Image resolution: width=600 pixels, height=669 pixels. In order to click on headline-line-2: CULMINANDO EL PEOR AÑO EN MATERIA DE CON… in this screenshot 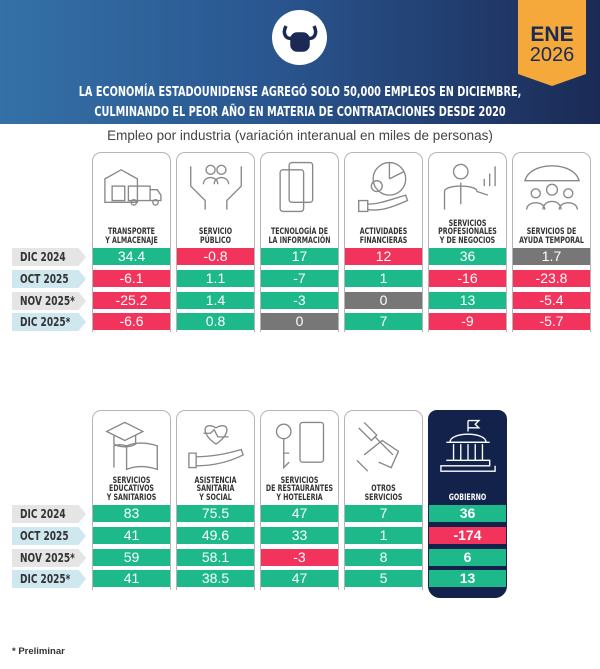, I will do `click(300, 112)`.